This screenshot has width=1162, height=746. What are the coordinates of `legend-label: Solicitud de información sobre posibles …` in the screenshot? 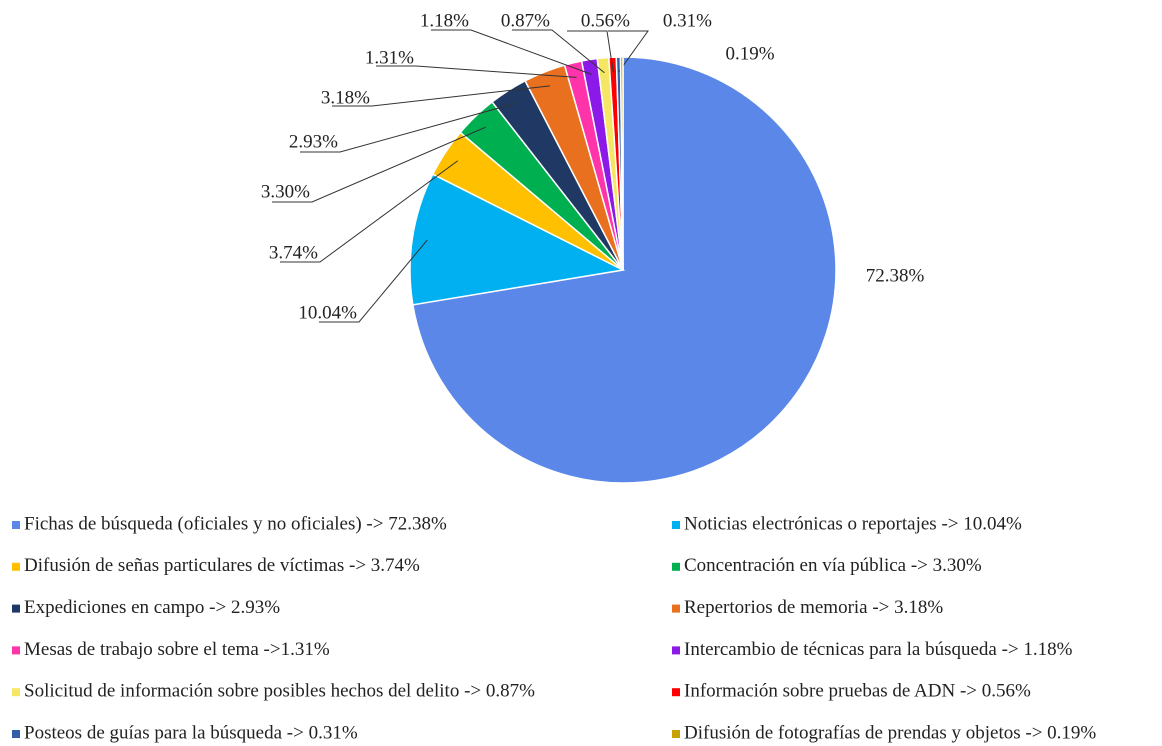 It's located at (279, 691).